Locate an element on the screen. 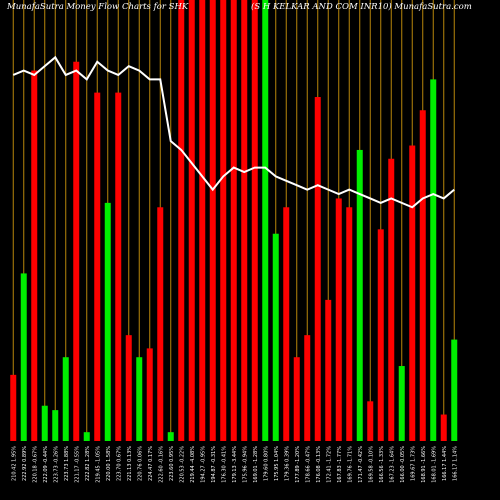  x-tick-label: 220.18 -0.67% is located at coordinates (35, 464).